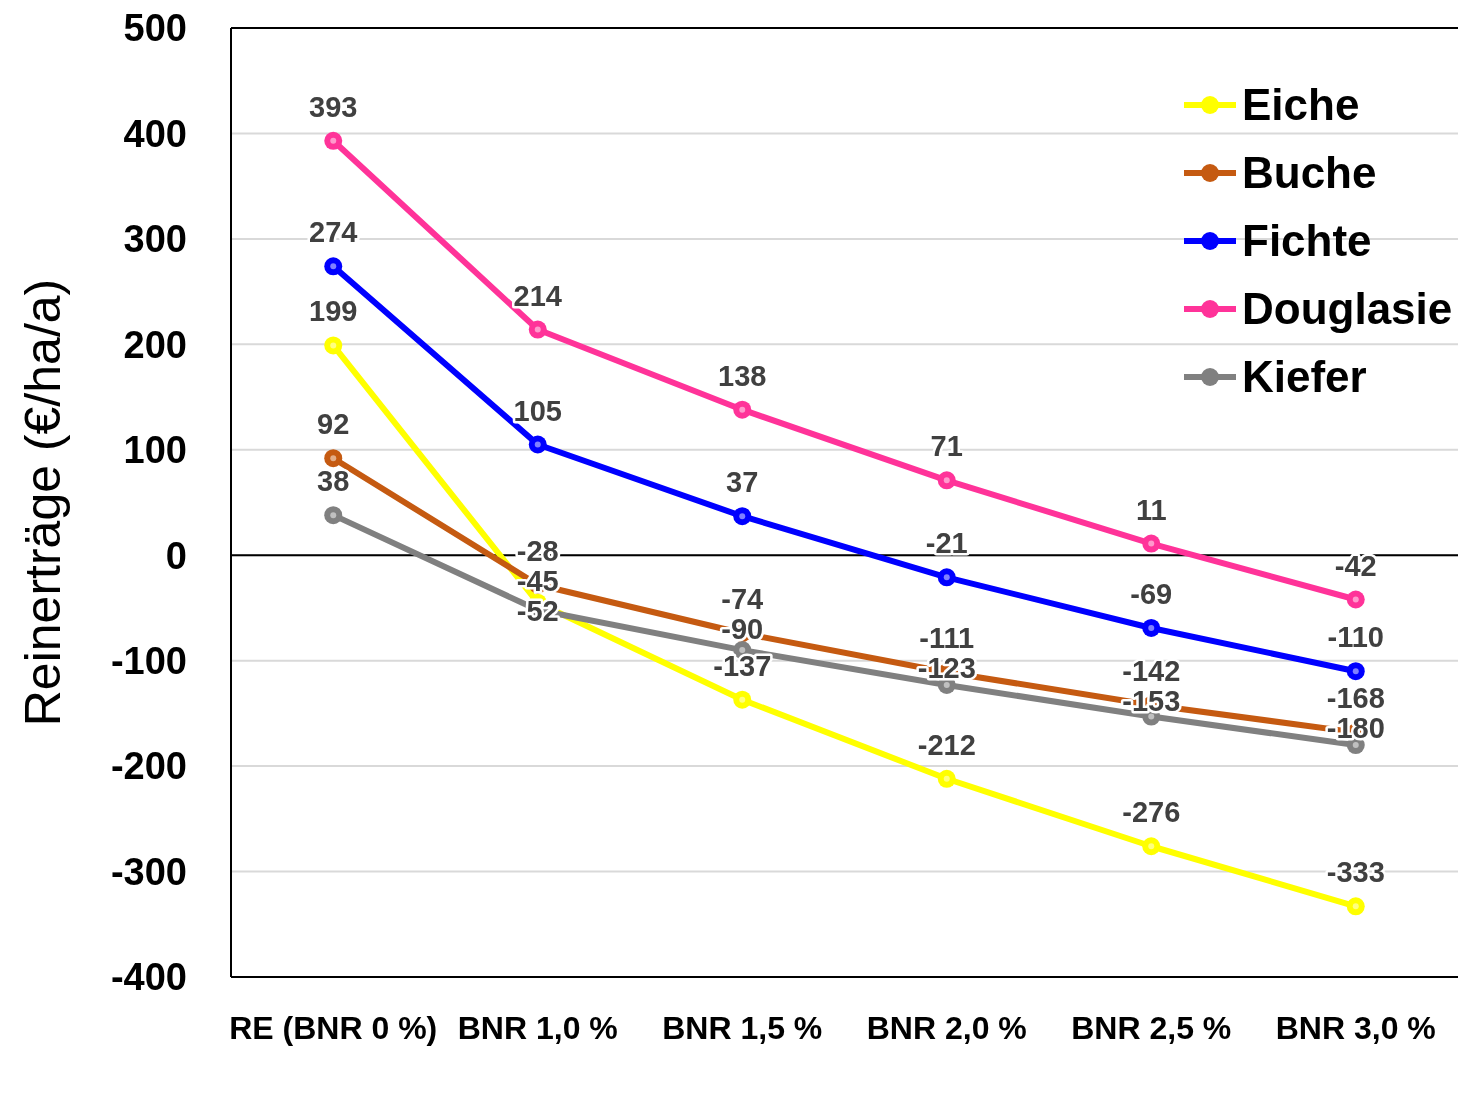 This screenshot has width=1464, height=1095. I want to click on y-tick-label: 100, so click(155, 450).